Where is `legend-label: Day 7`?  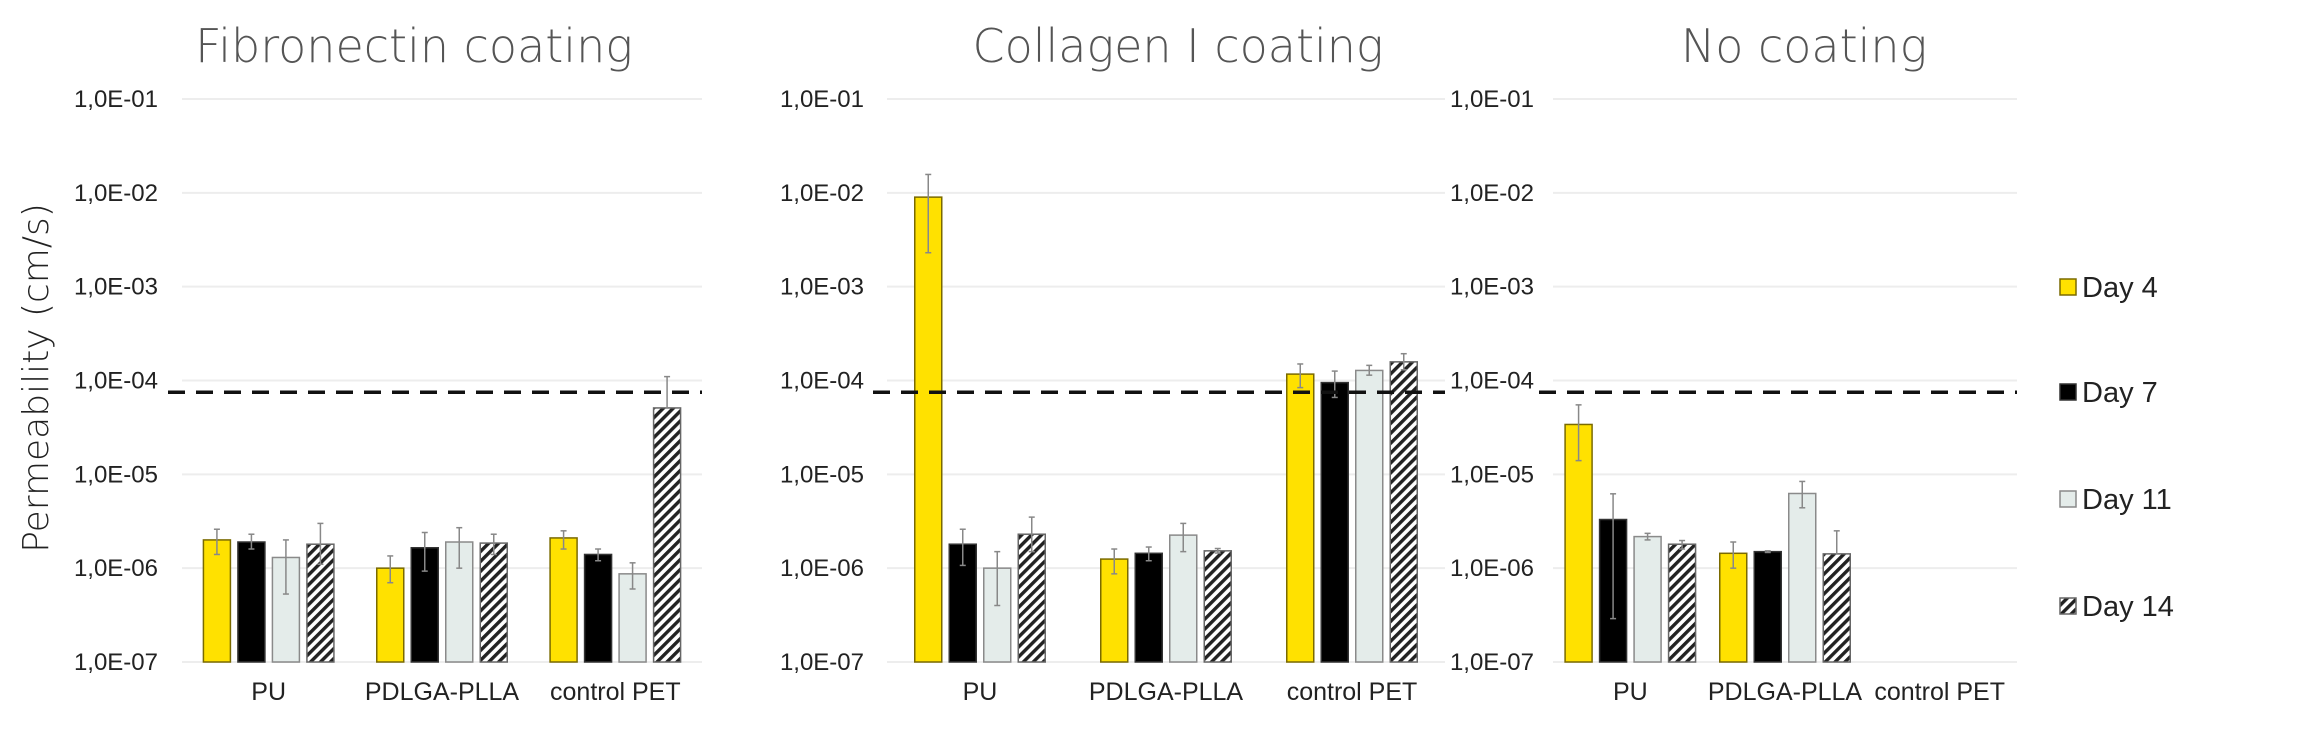
legend-label: Day 7 is located at coordinates (2120, 393).